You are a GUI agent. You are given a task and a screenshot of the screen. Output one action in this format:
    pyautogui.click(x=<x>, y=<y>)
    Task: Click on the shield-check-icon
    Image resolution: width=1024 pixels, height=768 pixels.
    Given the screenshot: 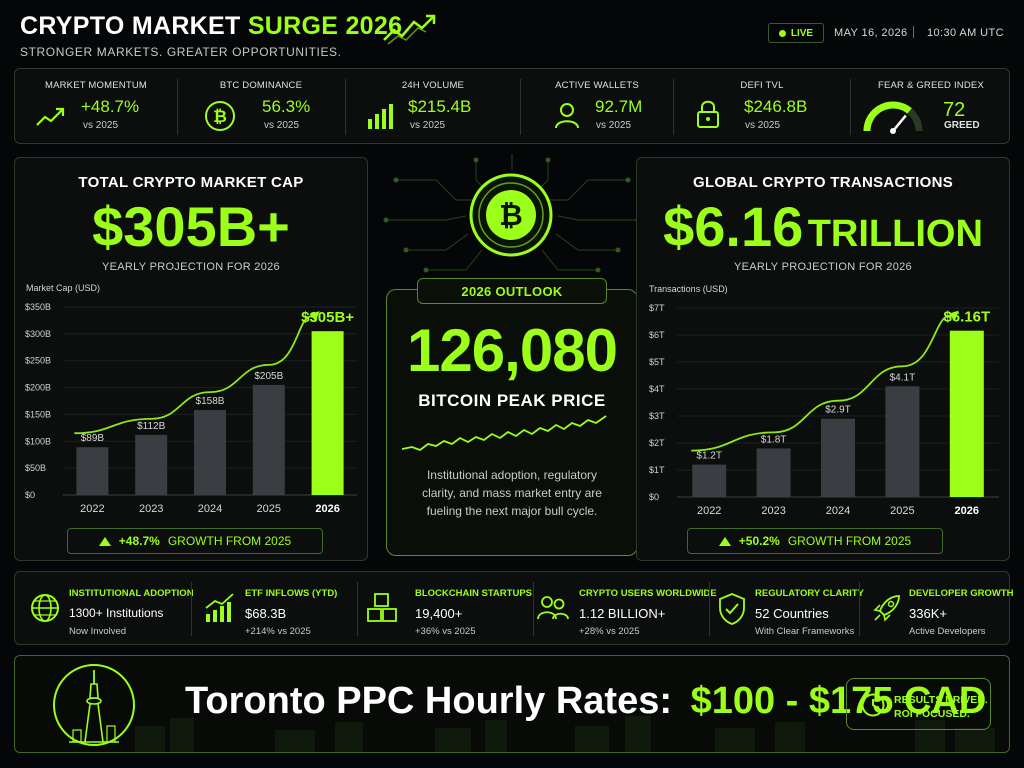 What is the action you would take?
    pyautogui.click(x=732, y=609)
    